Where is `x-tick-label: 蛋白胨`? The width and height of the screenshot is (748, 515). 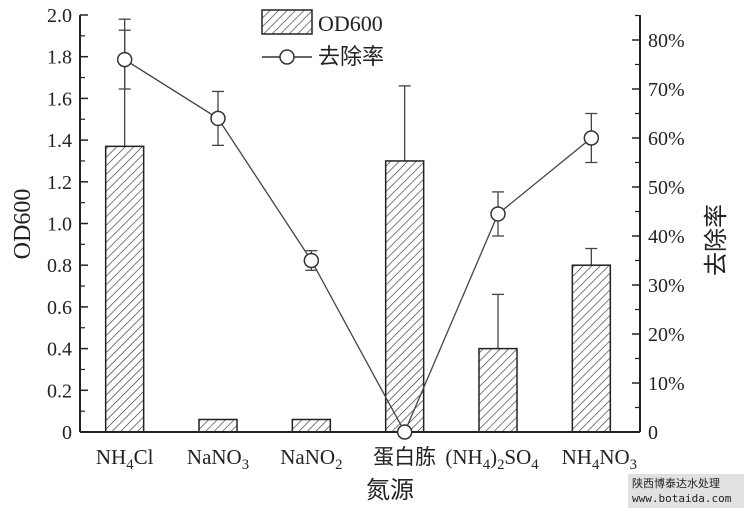
x-tick-label: 蛋白胨 is located at coordinates (404, 457).